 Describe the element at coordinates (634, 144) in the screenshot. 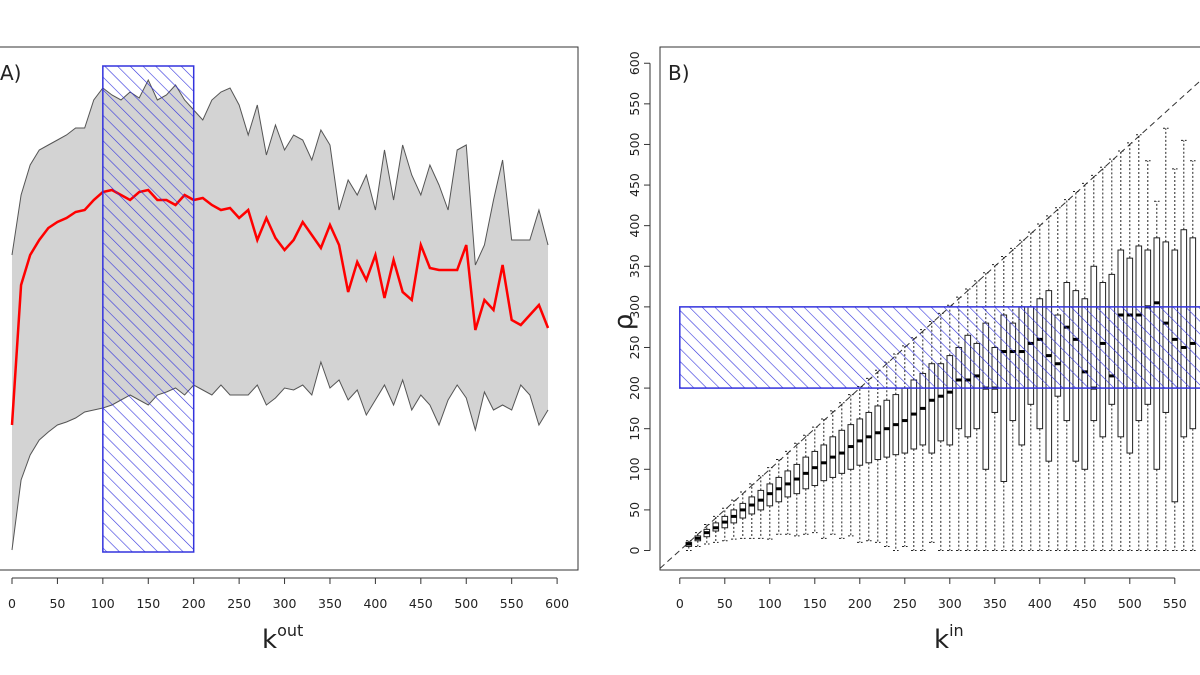

I see `y-tick-label: 500` at that location.